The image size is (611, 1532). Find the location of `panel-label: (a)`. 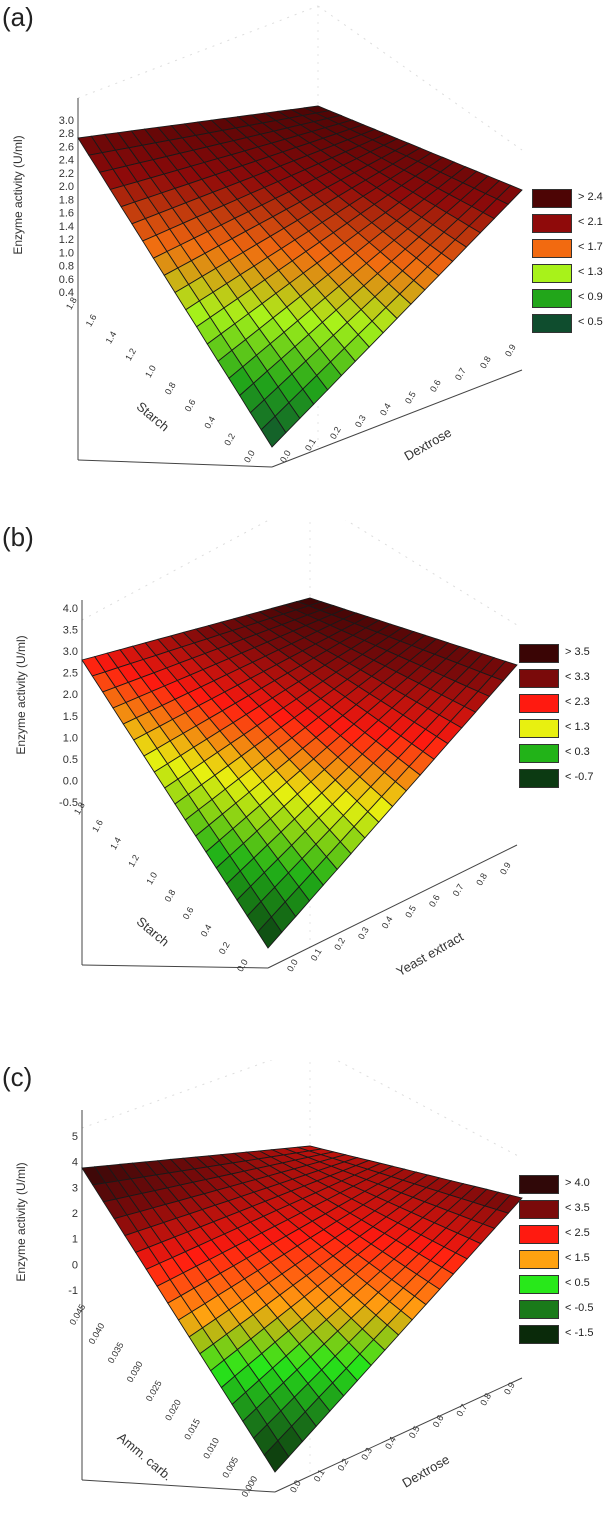

panel-label: (a) is located at coordinates (18, 17).